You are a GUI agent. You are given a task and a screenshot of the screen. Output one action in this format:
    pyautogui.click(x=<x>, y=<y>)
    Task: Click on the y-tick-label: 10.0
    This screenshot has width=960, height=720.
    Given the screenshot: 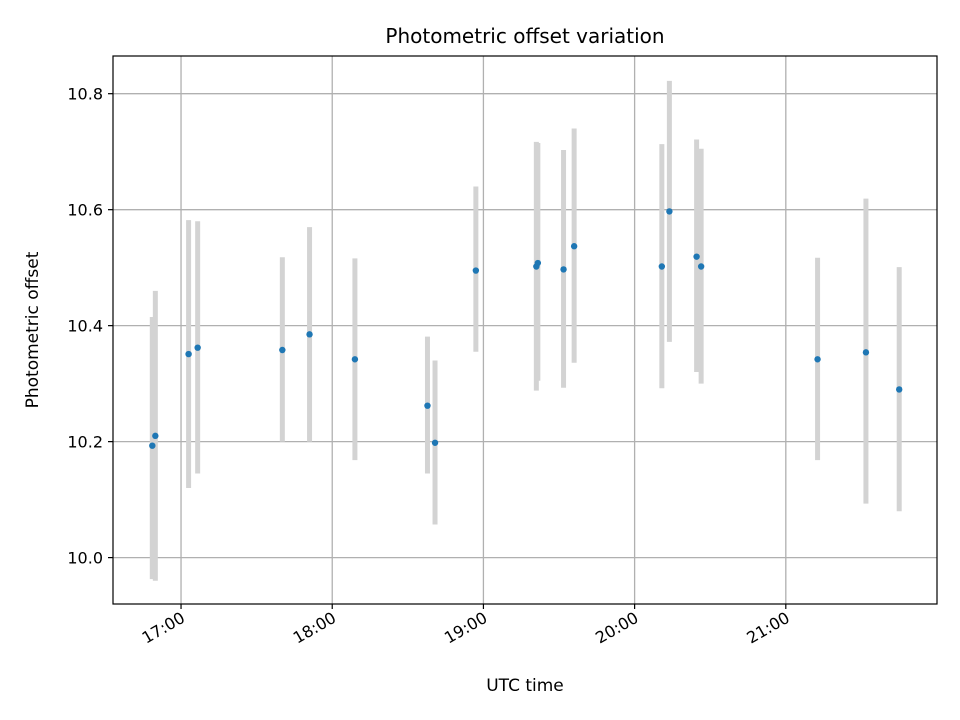 What is the action you would take?
    pyautogui.click(x=85, y=558)
    